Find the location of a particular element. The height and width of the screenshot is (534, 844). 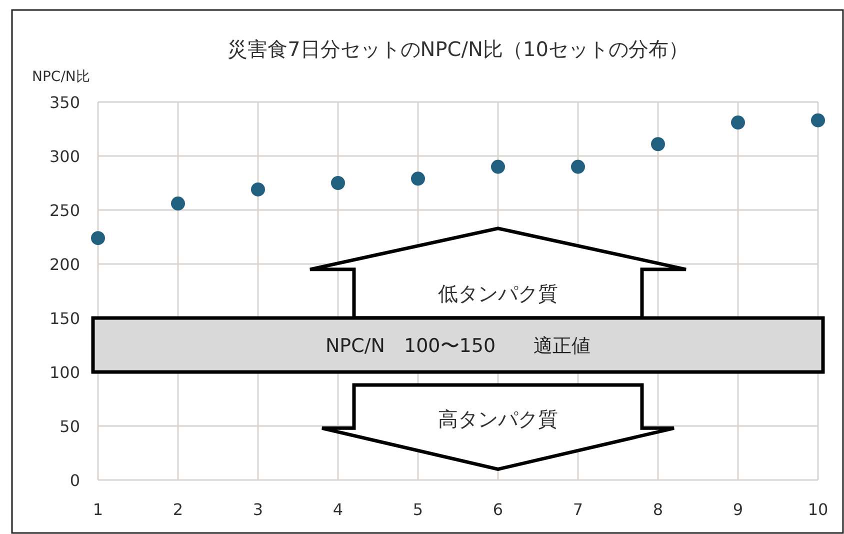

x-tick-label: 4 is located at coordinates (338, 509).